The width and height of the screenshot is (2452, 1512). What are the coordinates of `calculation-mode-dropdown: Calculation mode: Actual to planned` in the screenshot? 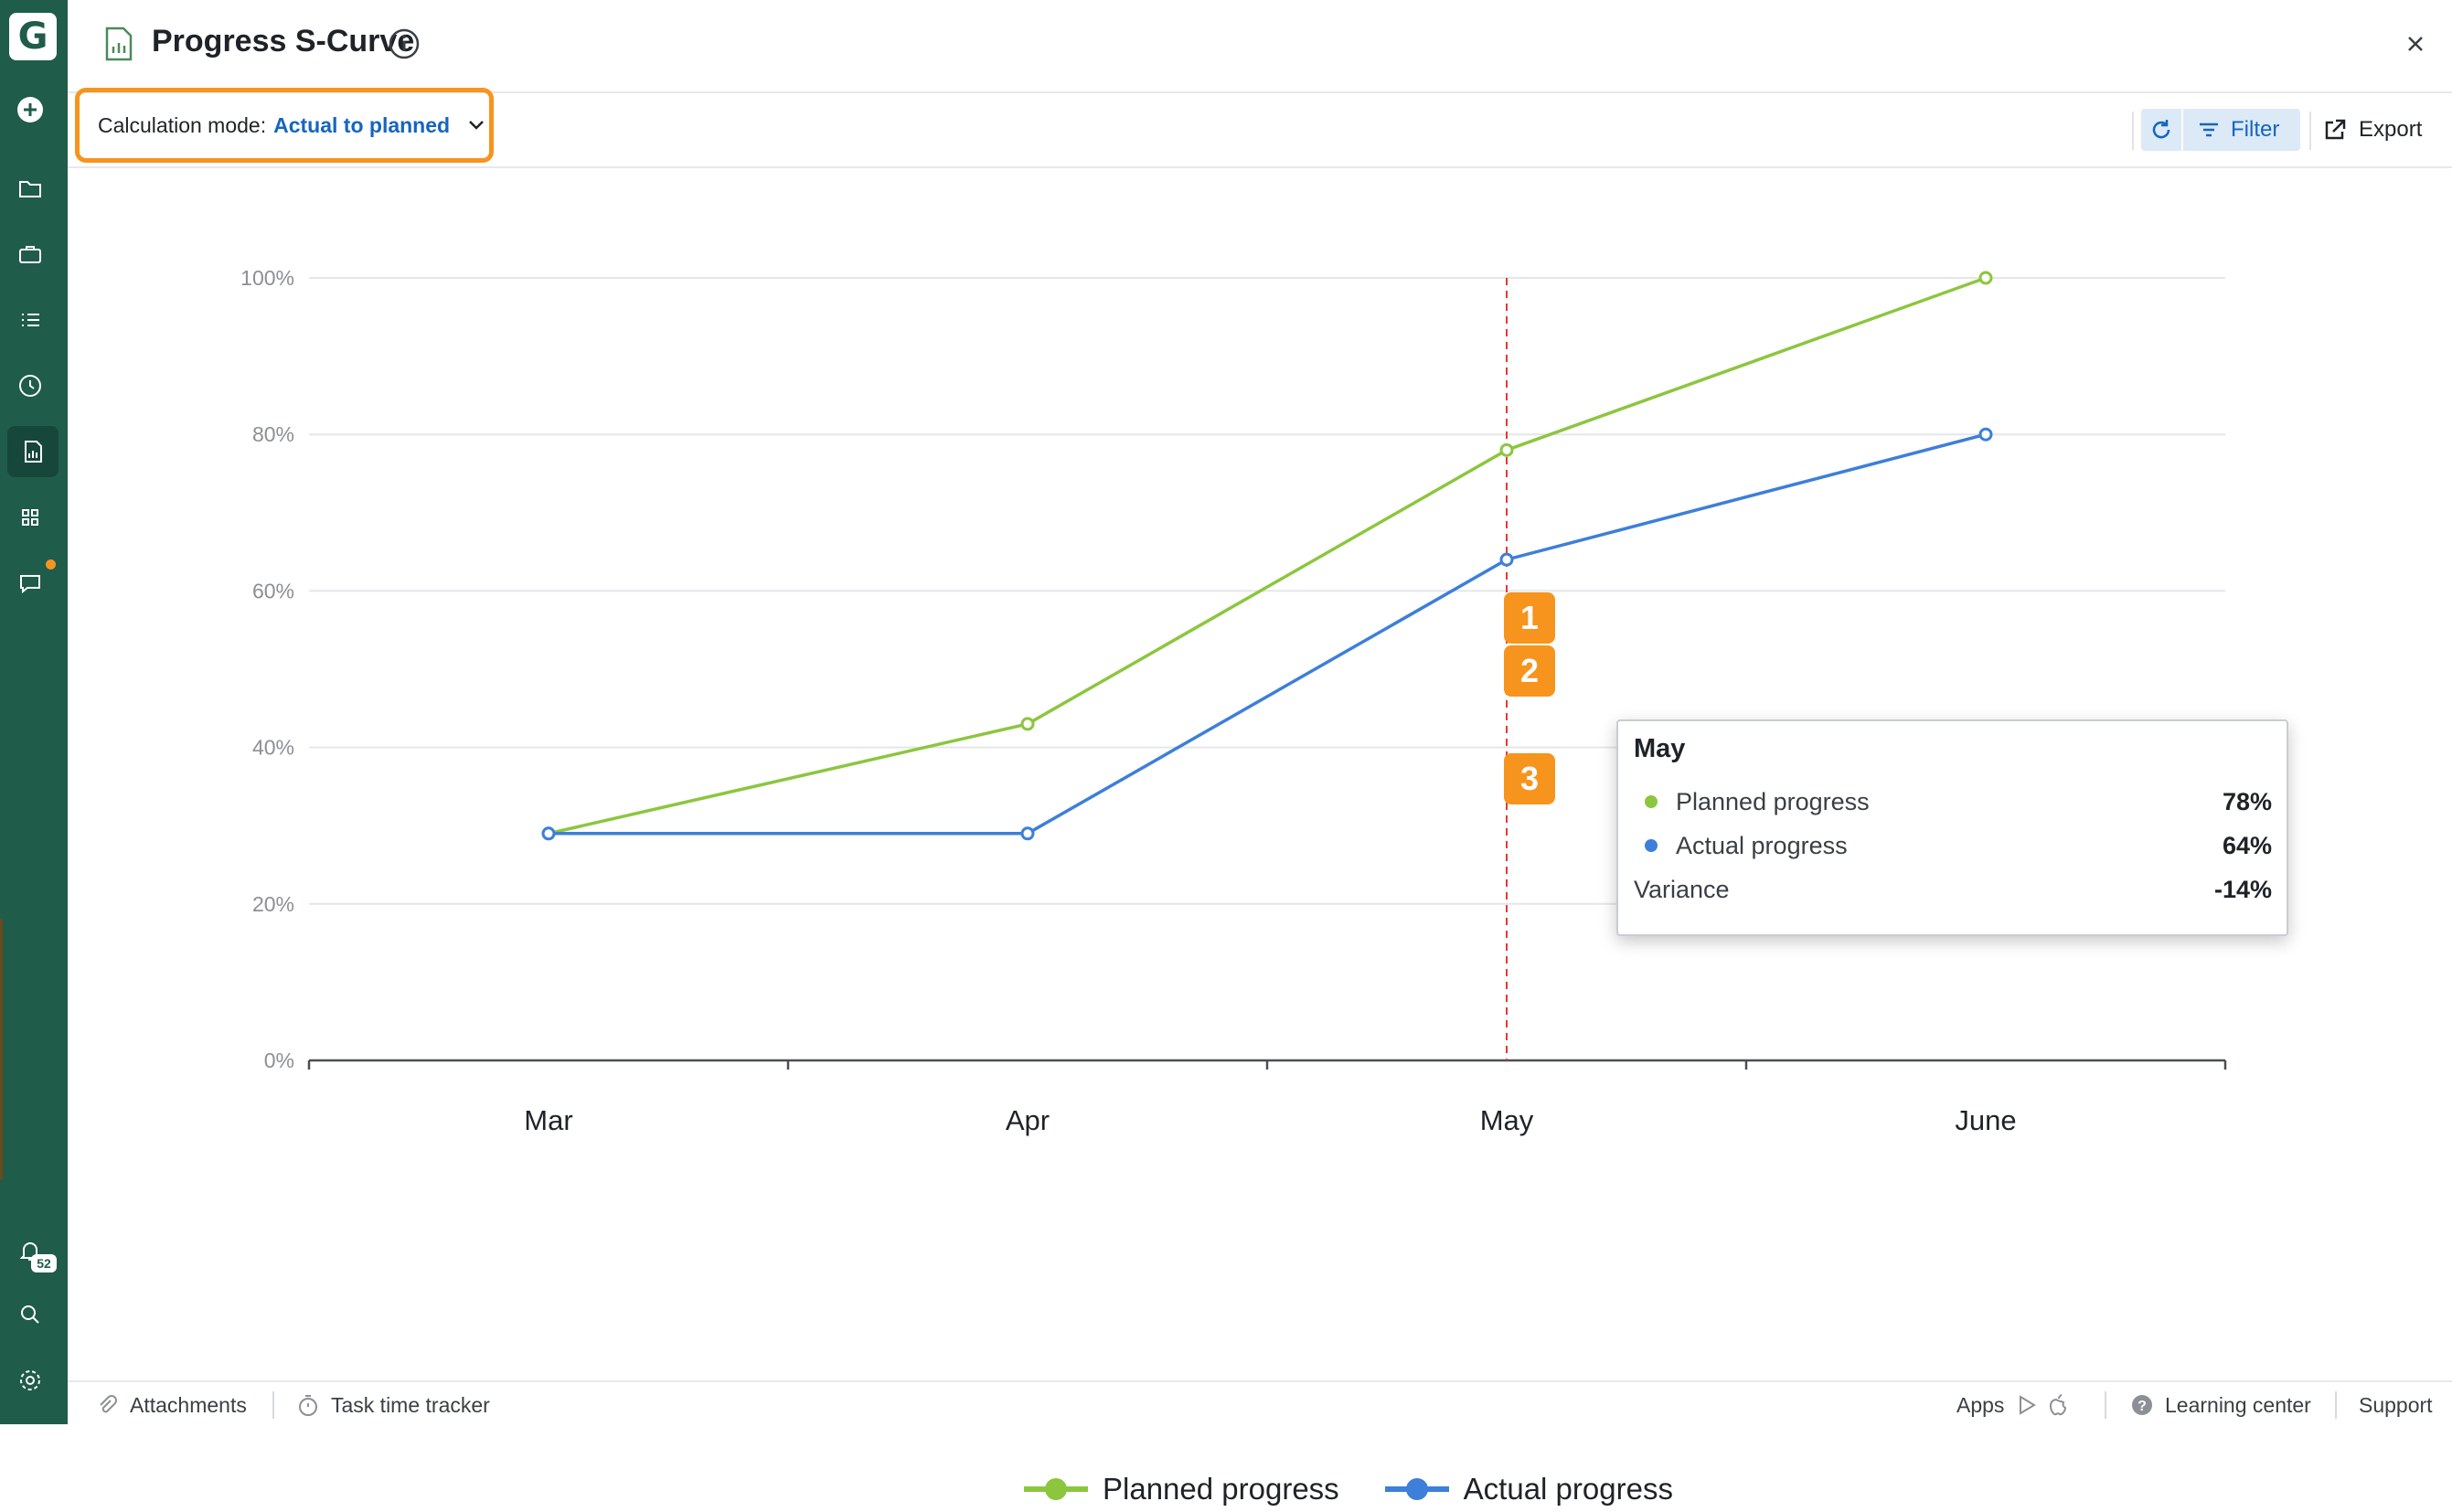 It's located at (284, 125).